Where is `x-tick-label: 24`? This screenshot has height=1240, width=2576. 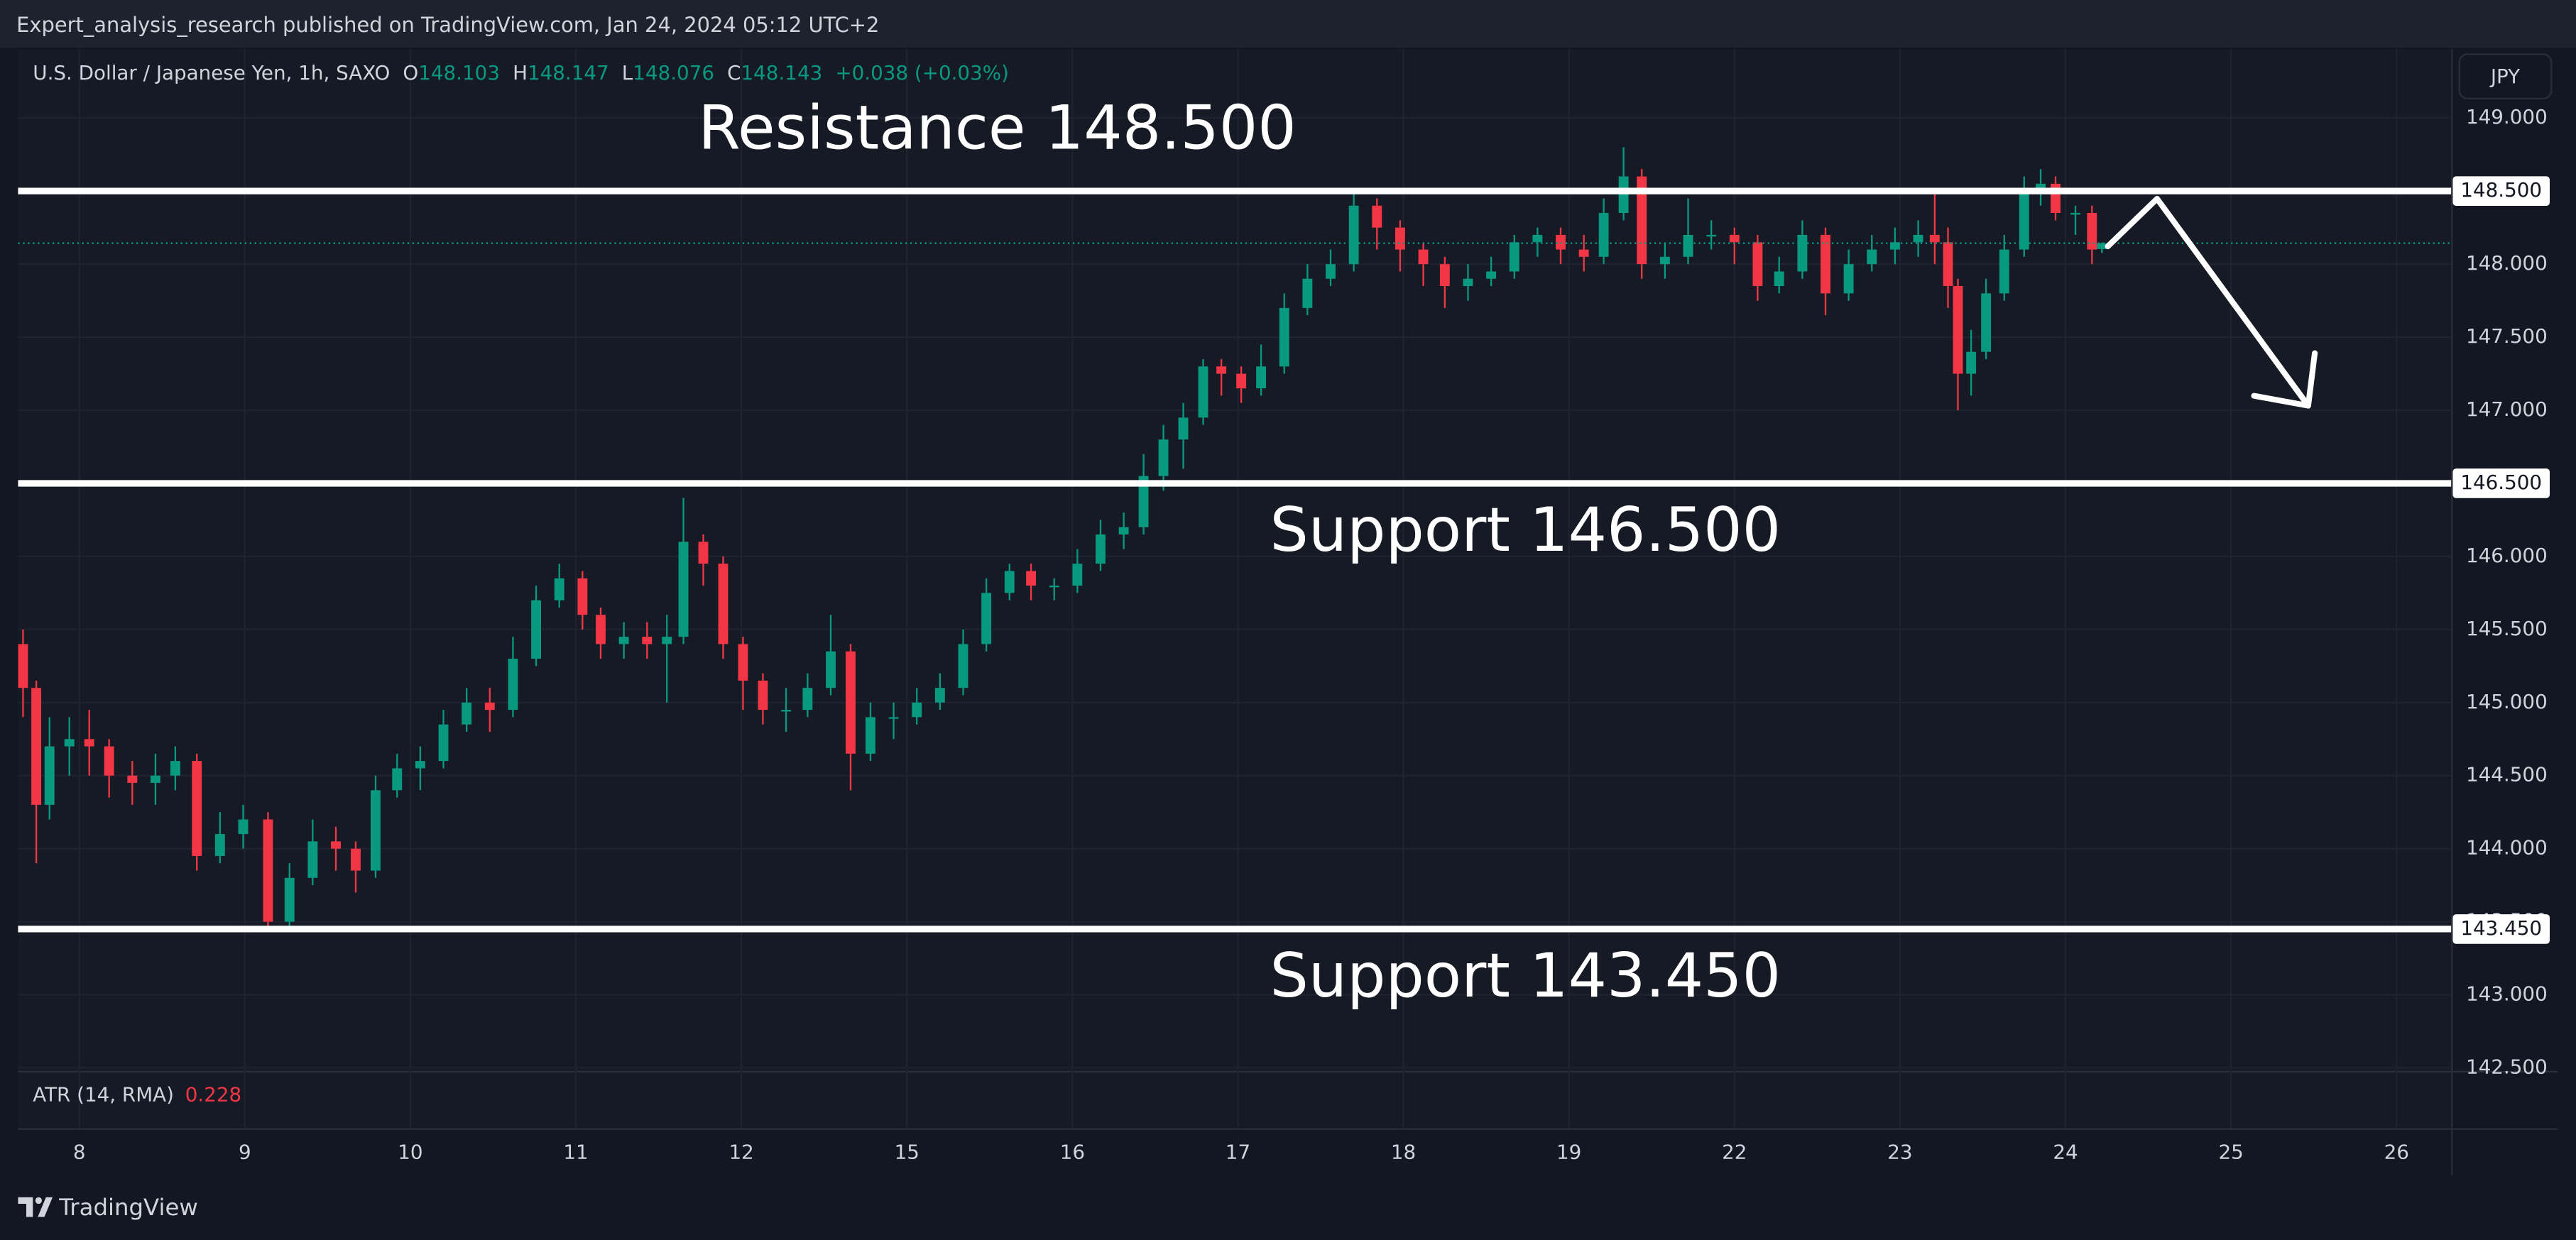
x-tick-label: 24 is located at coordinates (2065, 1151).